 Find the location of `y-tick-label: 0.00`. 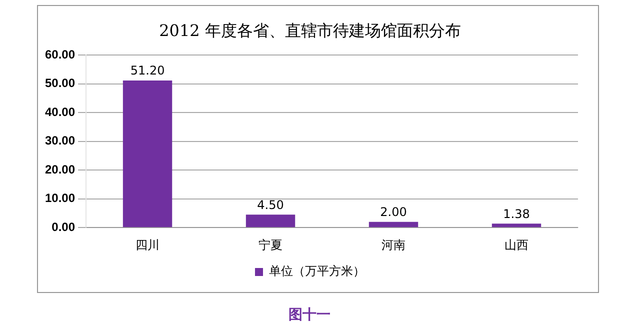

y-tick-label: 0.00 is located at coordinates (64, 227).